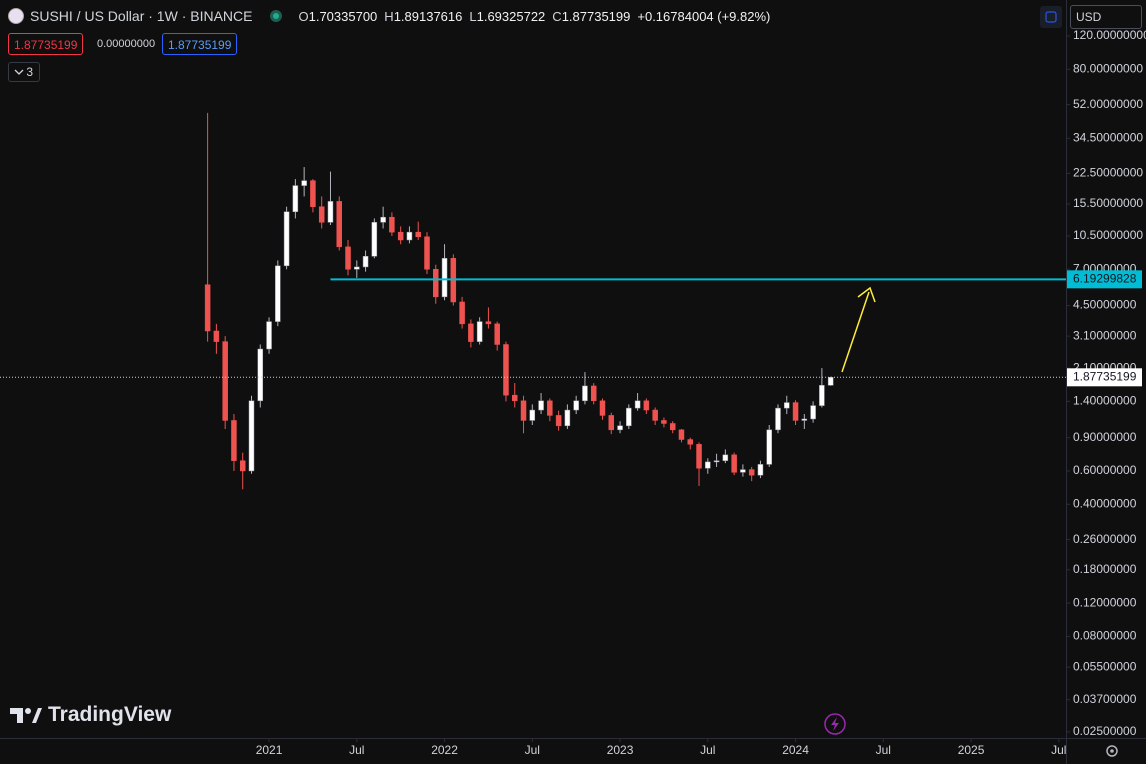 Image resolution: width=1146 pixels, height=764 pixels. Describe the element at coordinates (343, 16) in the screenshot. I see `ohlc-value: 1.70335700` at that location.